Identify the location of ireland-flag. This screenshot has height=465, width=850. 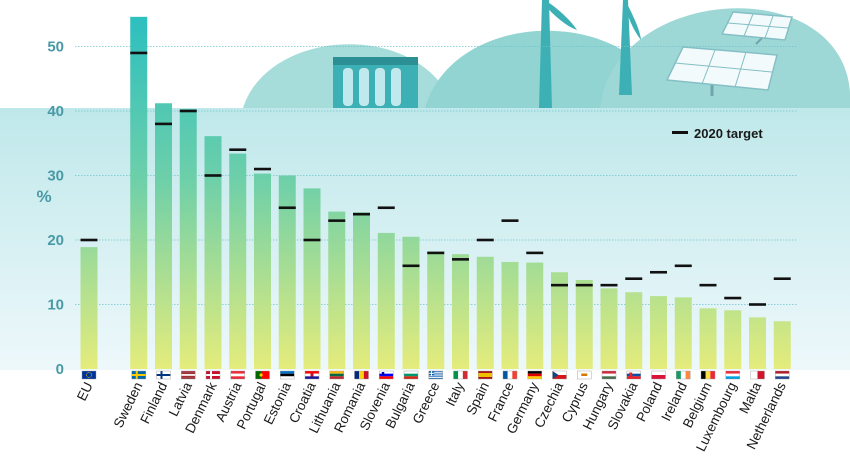
(683, 375).